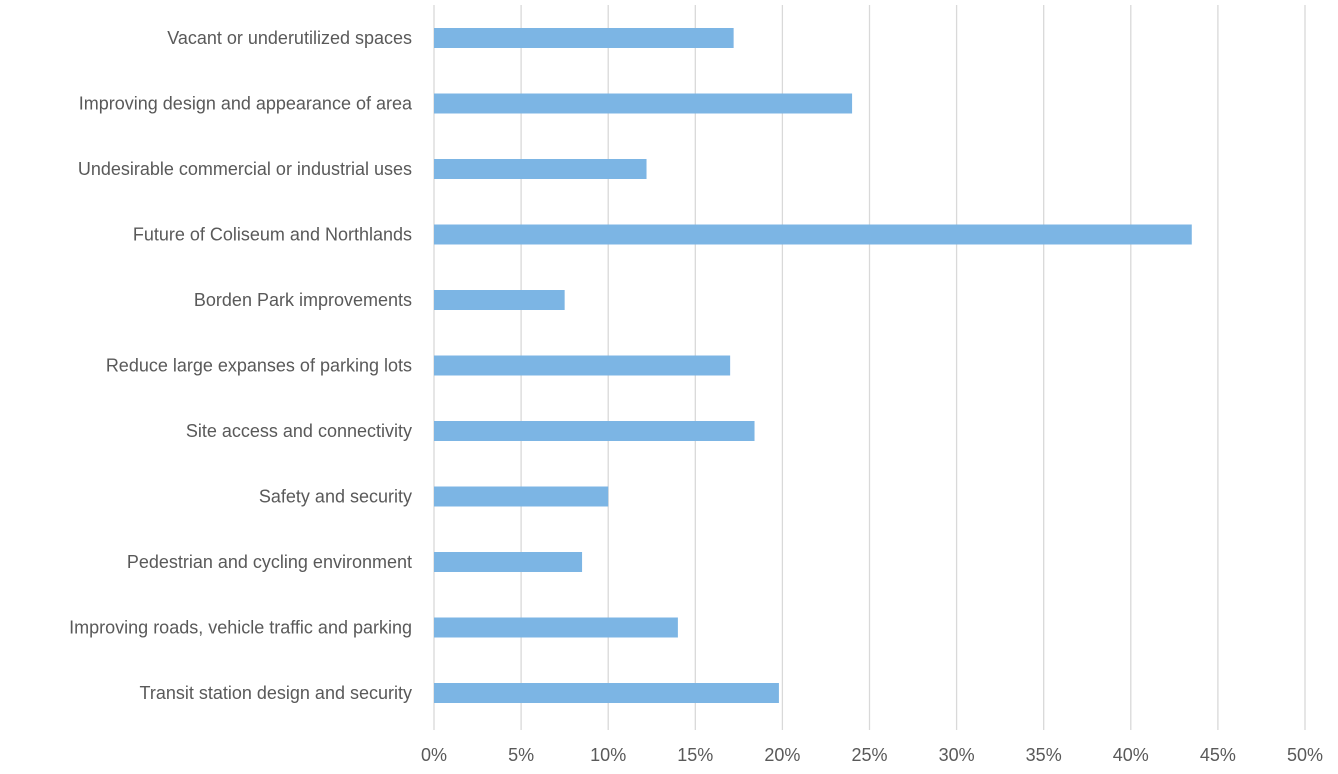 The height and width of the screenshot is (774, 1338). I want to click on x-axis-tick-labels: 0% 5% 10% 15% 20% 25% 30% 35% 40% 45% 50%, so click(872, 755).